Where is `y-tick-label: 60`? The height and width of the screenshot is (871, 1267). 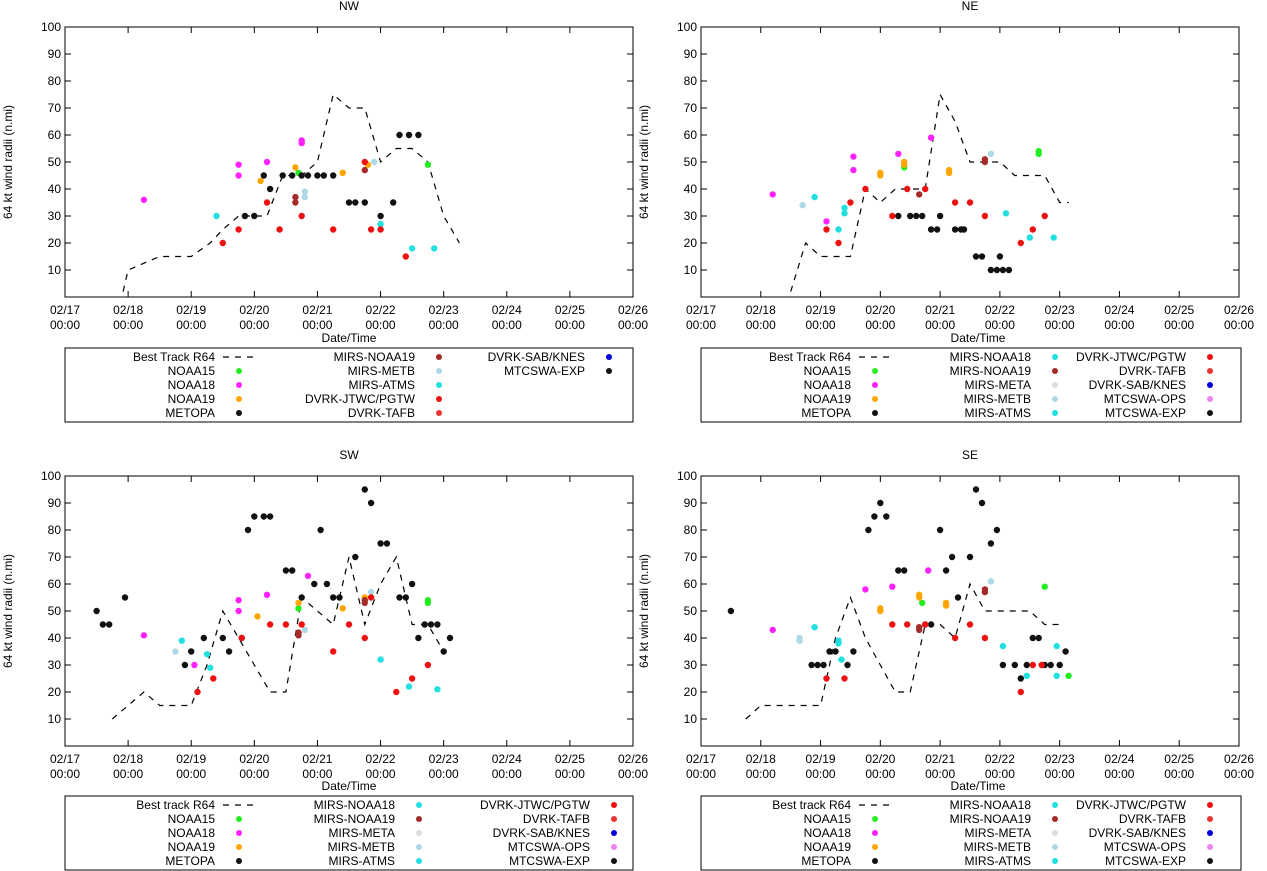 y-tick-label: 60 is located at coordinates (55, 584).